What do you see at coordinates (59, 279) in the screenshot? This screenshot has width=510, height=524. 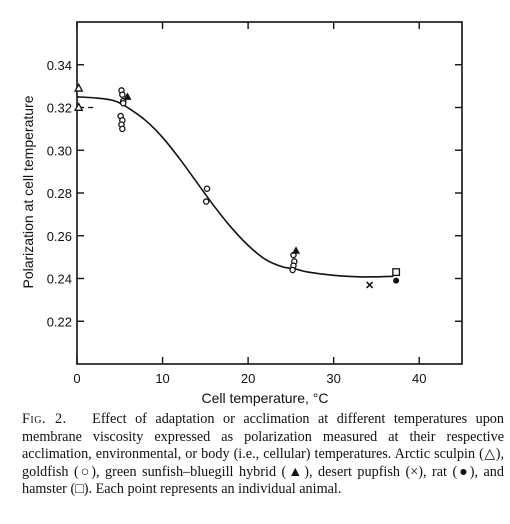 I see `y-tick-label: 0.24` at bounding box center [59, 279].